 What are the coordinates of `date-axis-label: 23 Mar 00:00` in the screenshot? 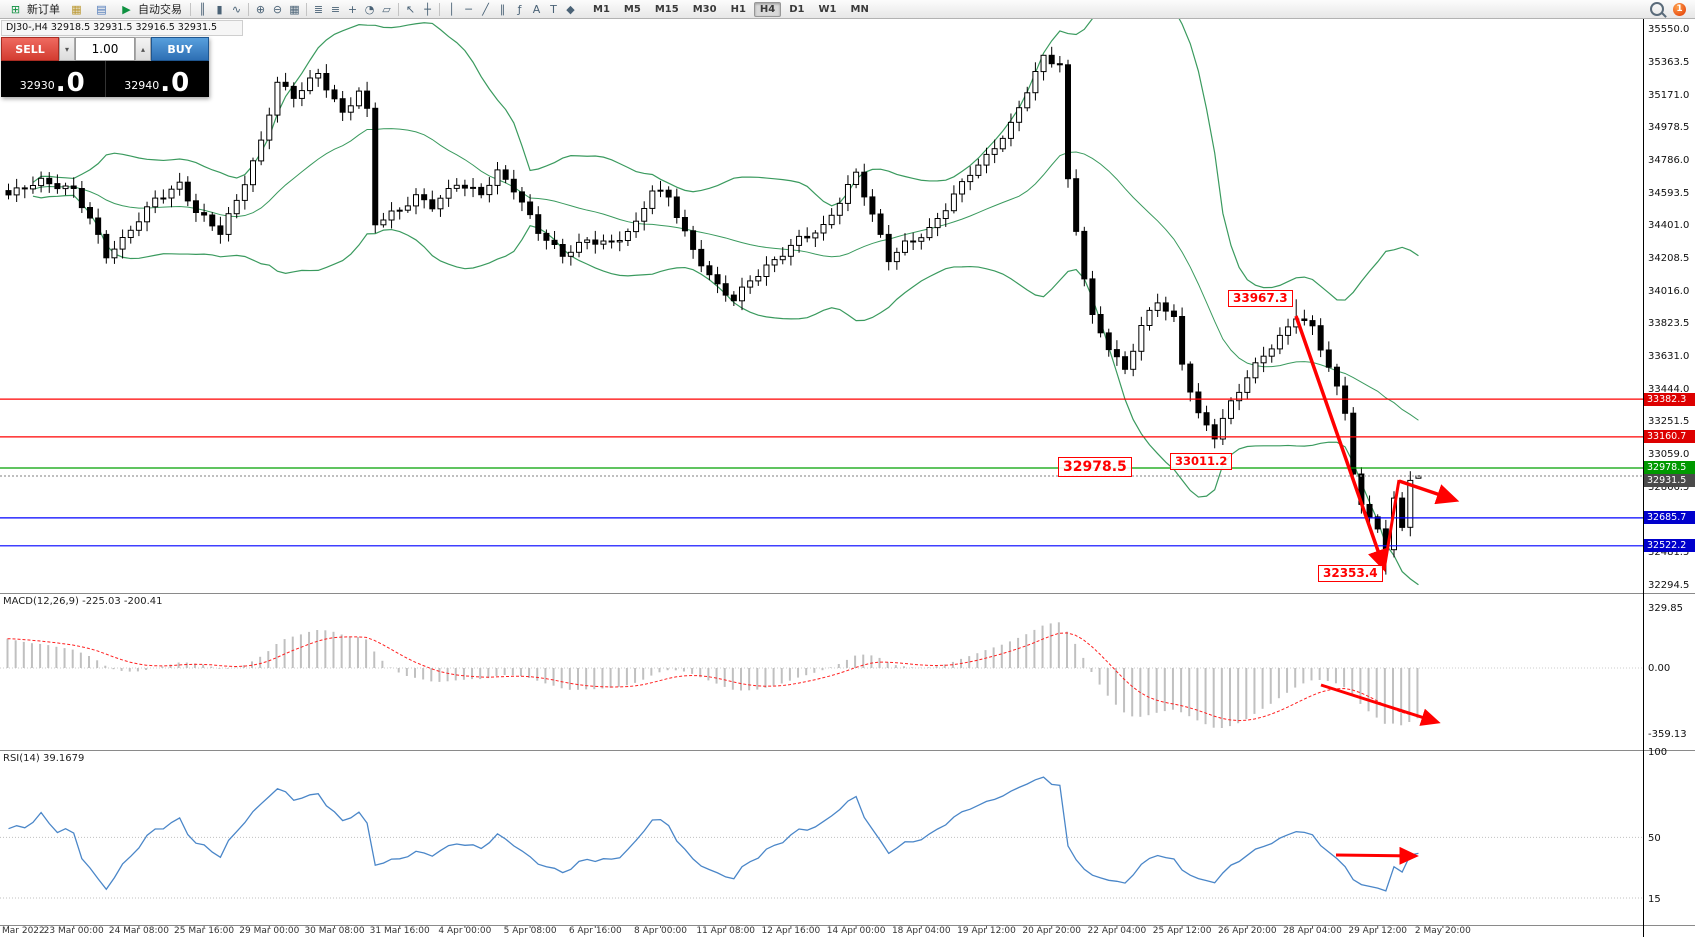 It's located at (73, 931).